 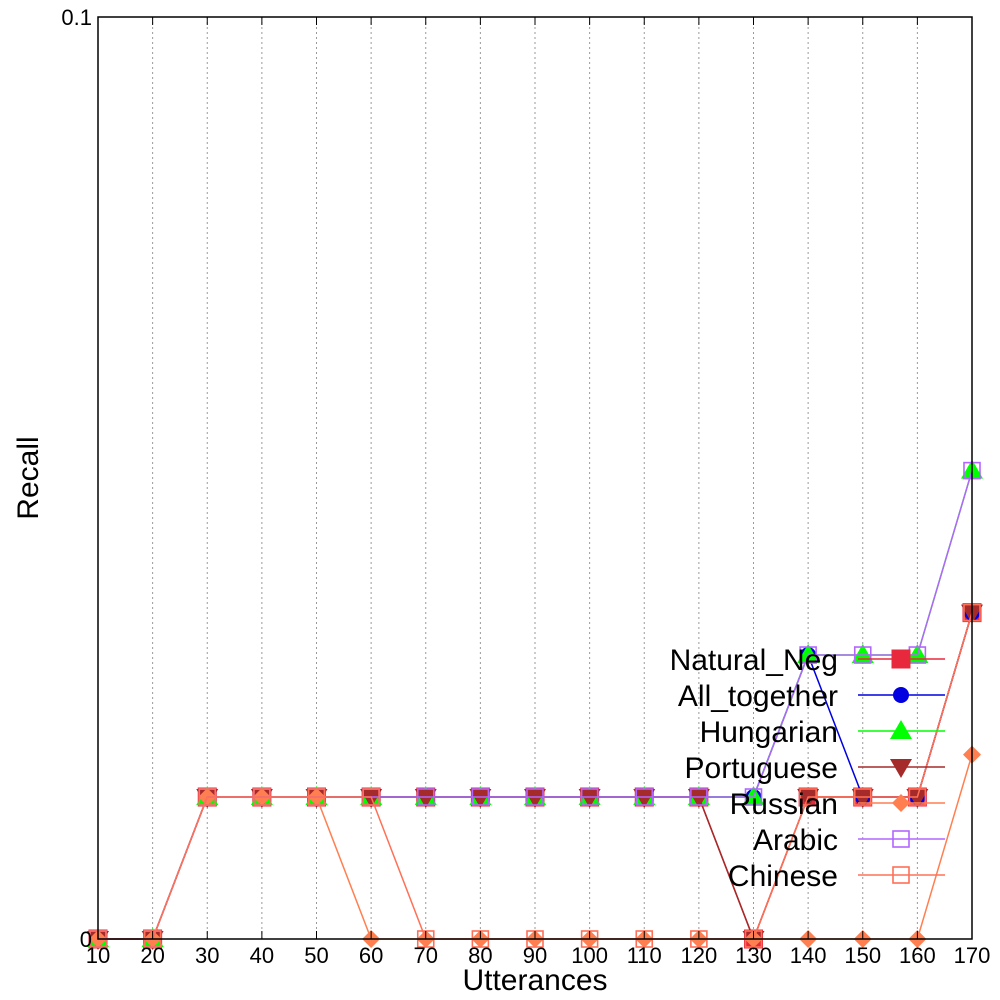 What do you see at coordinates (754, 660) in the screenshot?
I see `legend-label: Natural_Neg` at bounding box center [754, 660].